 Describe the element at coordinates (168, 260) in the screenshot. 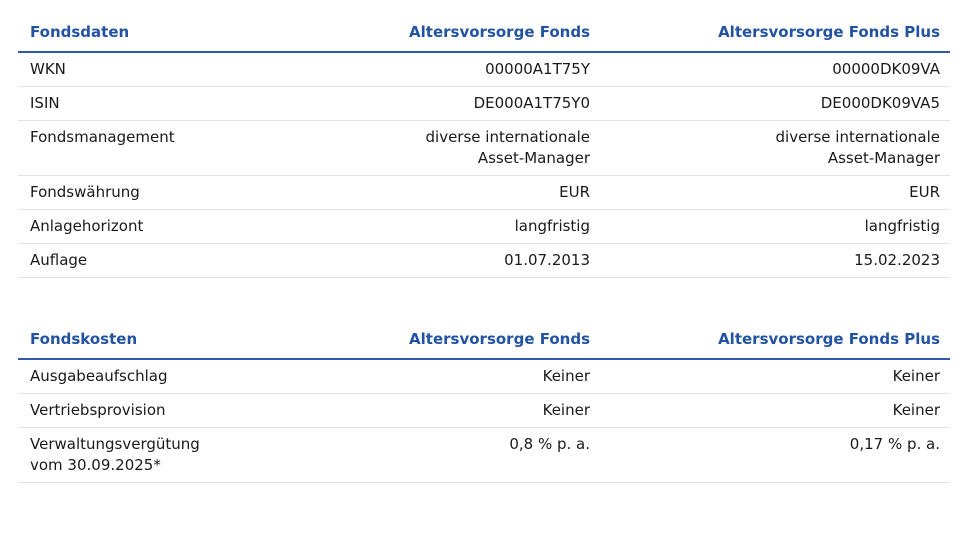

I see `row-label: Auflage` at that location.